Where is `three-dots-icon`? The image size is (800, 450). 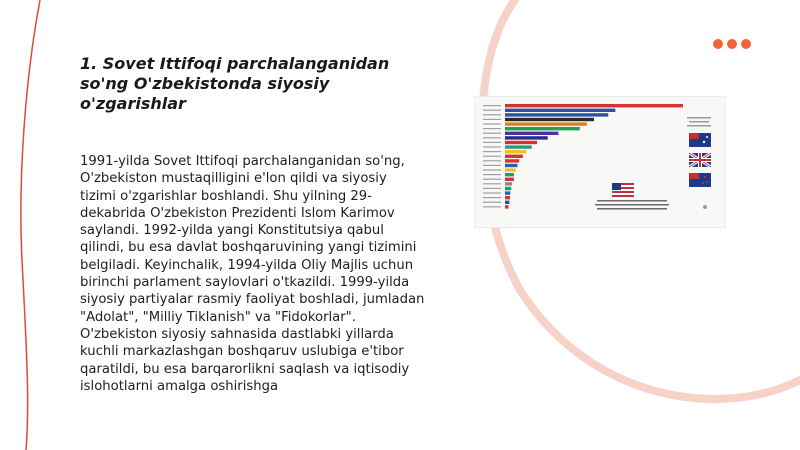 three-dots-icon is located at coordinates (732, 44).